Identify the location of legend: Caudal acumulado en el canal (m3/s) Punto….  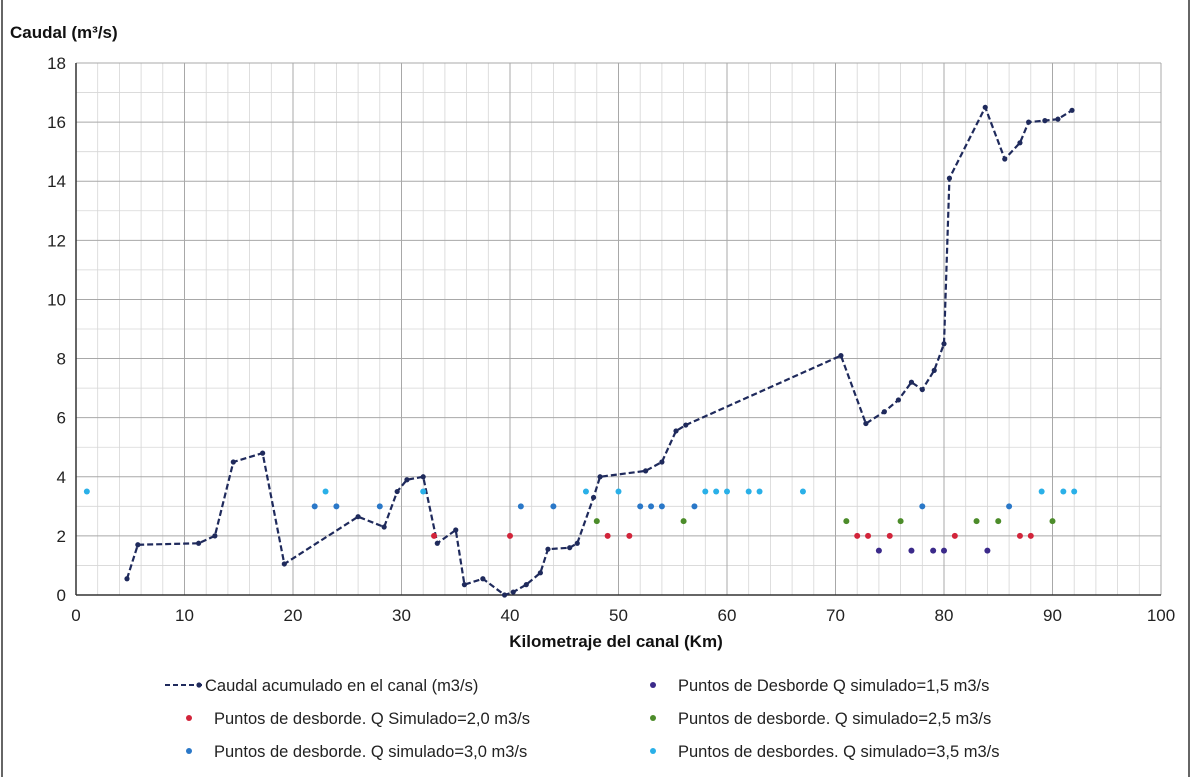
(582, 719).